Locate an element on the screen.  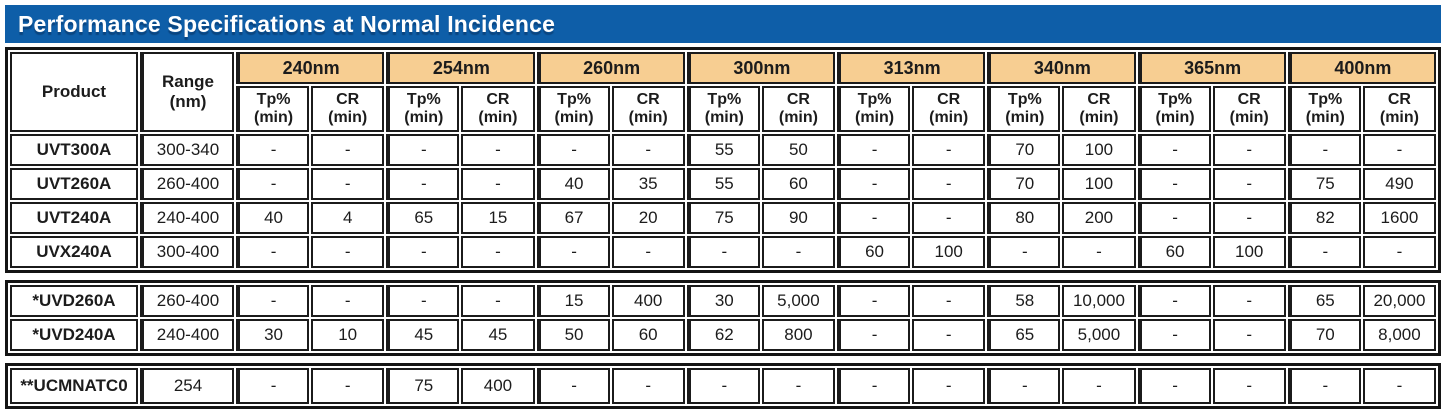
table-row: UVT300A 300-340- - - - - -55 50- -70 100- - - - is located at coordinates (723, 150).